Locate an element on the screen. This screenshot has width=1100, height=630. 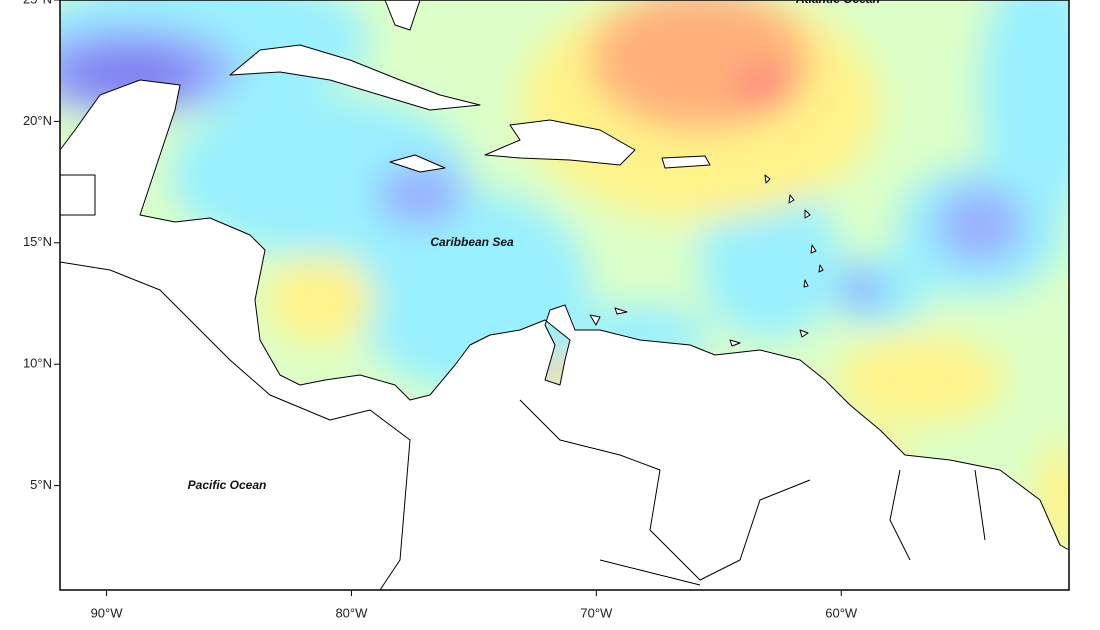
y-tick-label: 25°N is located at coordinates (37, 3).